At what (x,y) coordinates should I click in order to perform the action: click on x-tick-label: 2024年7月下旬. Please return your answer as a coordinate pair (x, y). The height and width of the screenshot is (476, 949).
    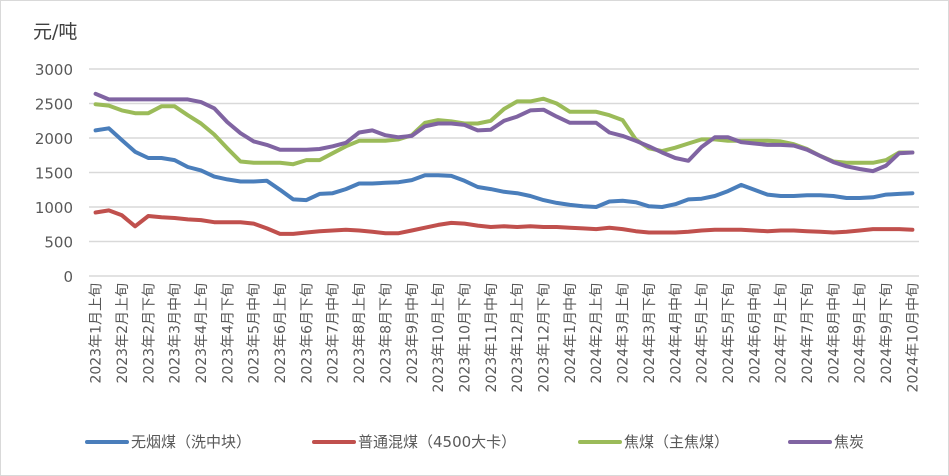
    Looking at the image, I should click on (808, 333).